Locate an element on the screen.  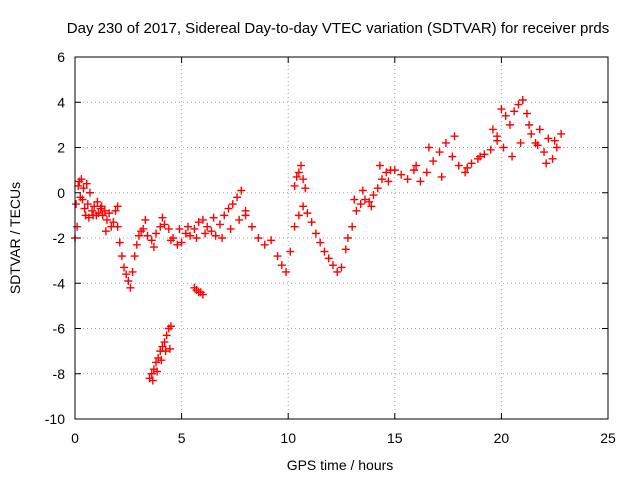
y-tick-label: -4 is located at coordinates (59, 283).